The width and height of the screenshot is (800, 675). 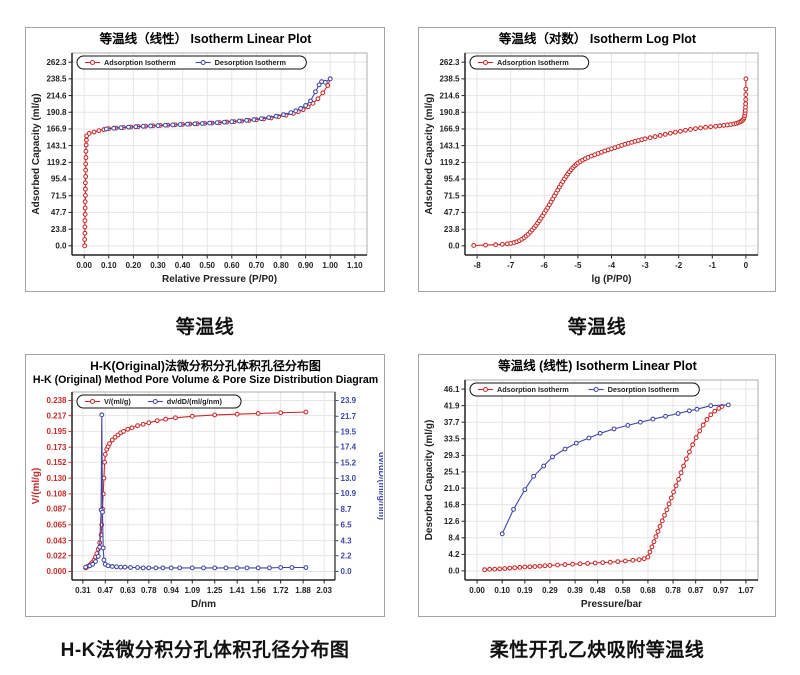 I want to click on svg-text: 214.6, so click(x=449, y=95).